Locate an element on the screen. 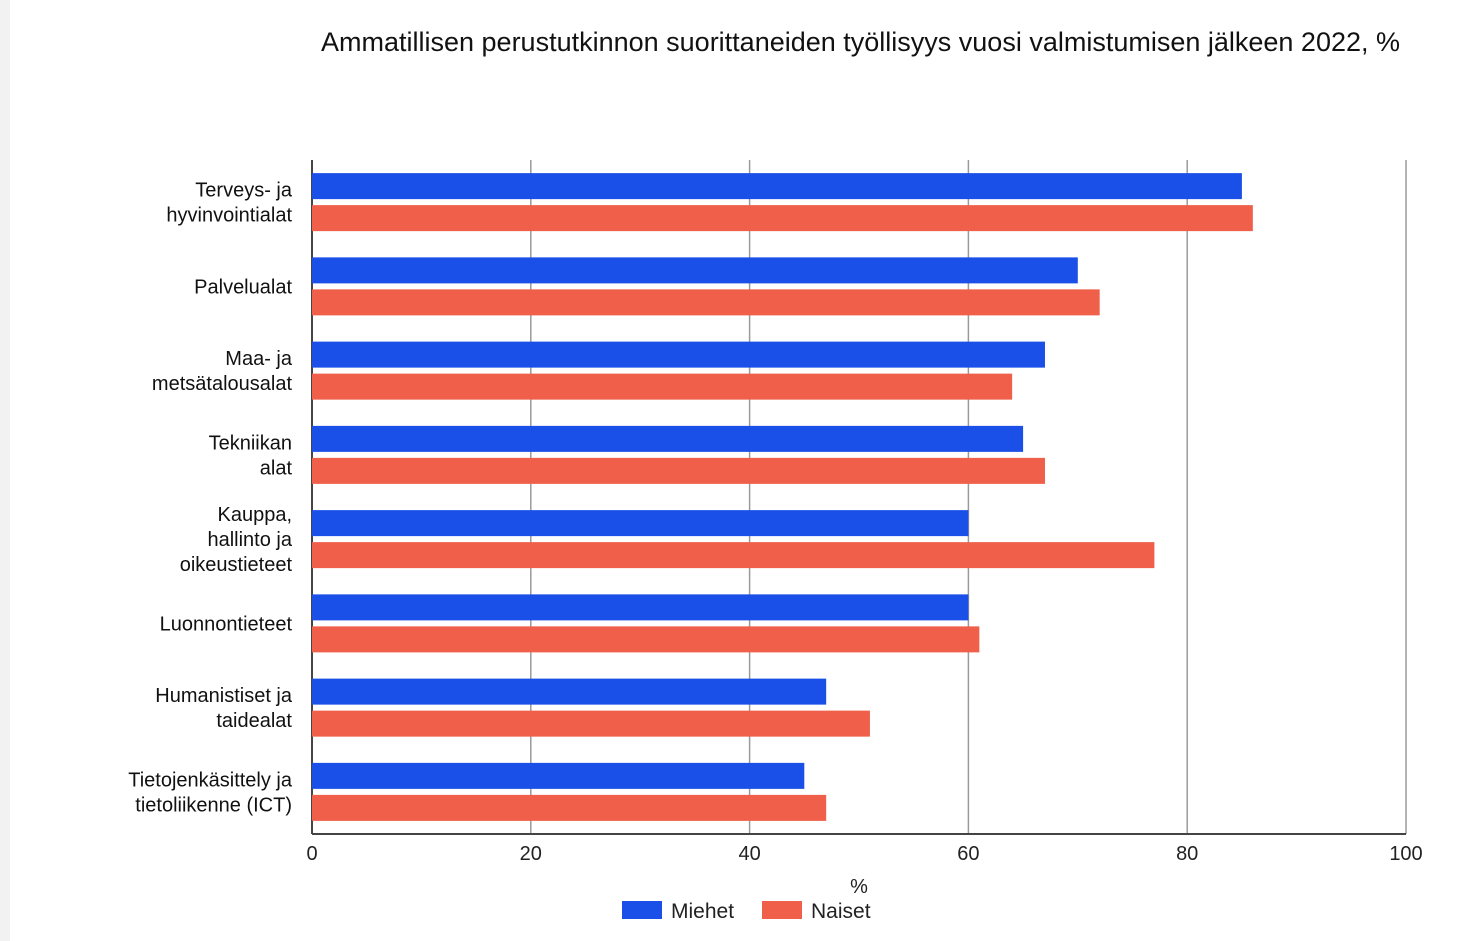  x-axis-title: % is located at coordinates (859, 887).